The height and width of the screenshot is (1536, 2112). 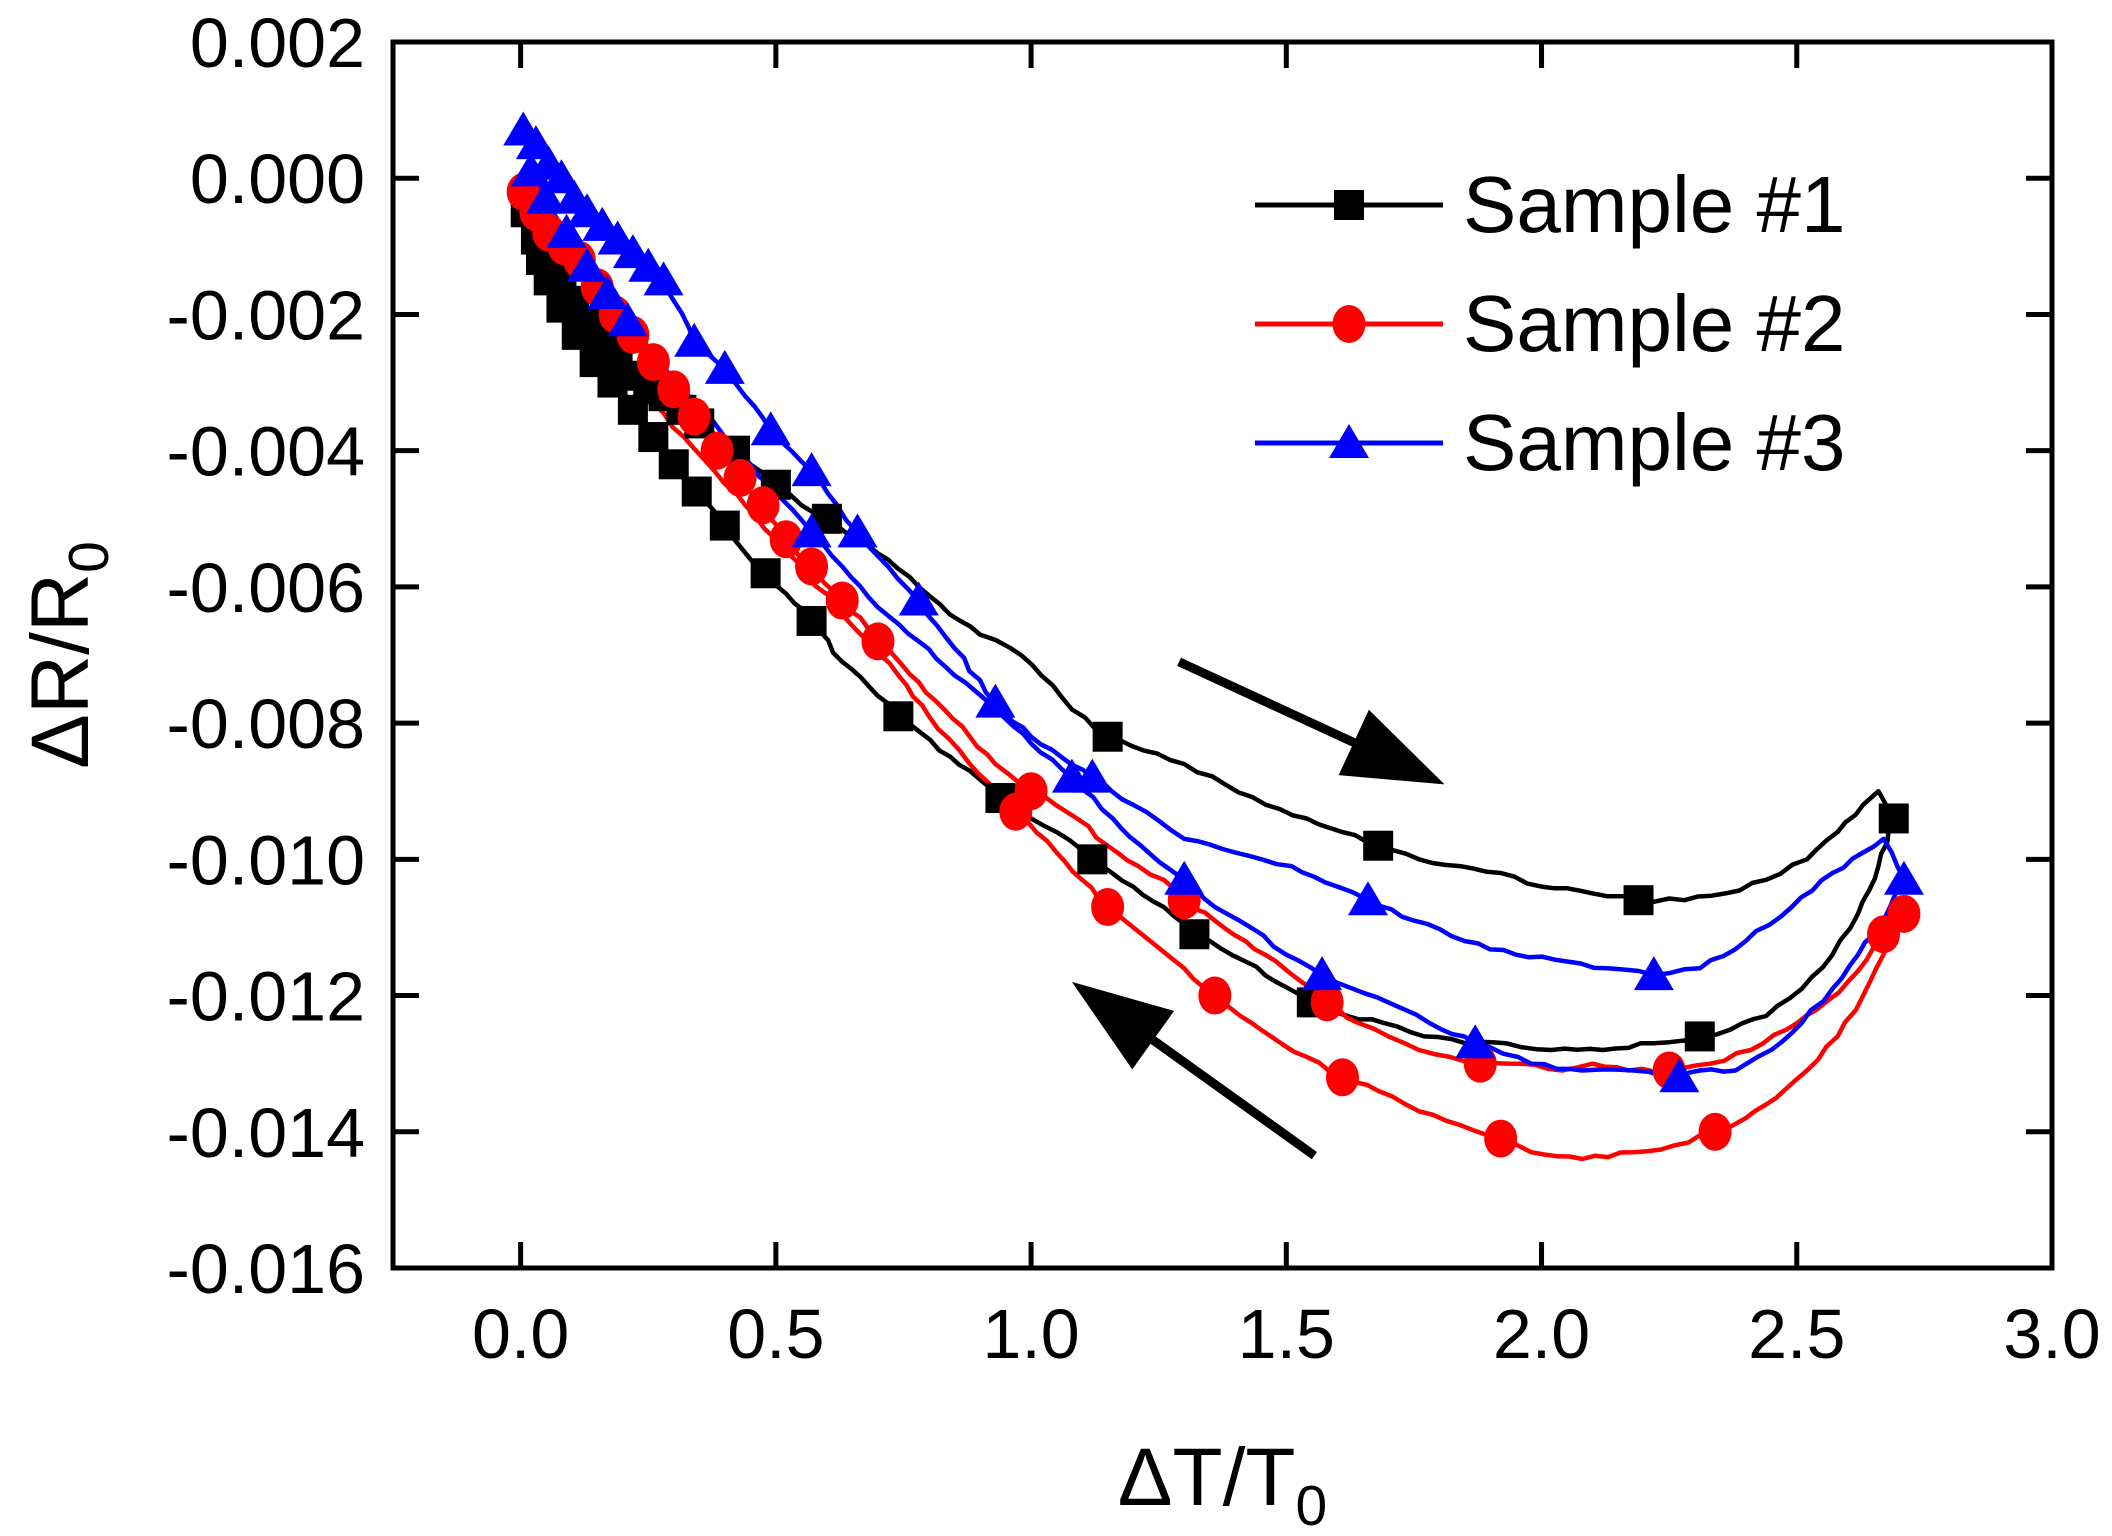 I want to click on legend-marker-circle-icon, so click(x=1349, y=324).